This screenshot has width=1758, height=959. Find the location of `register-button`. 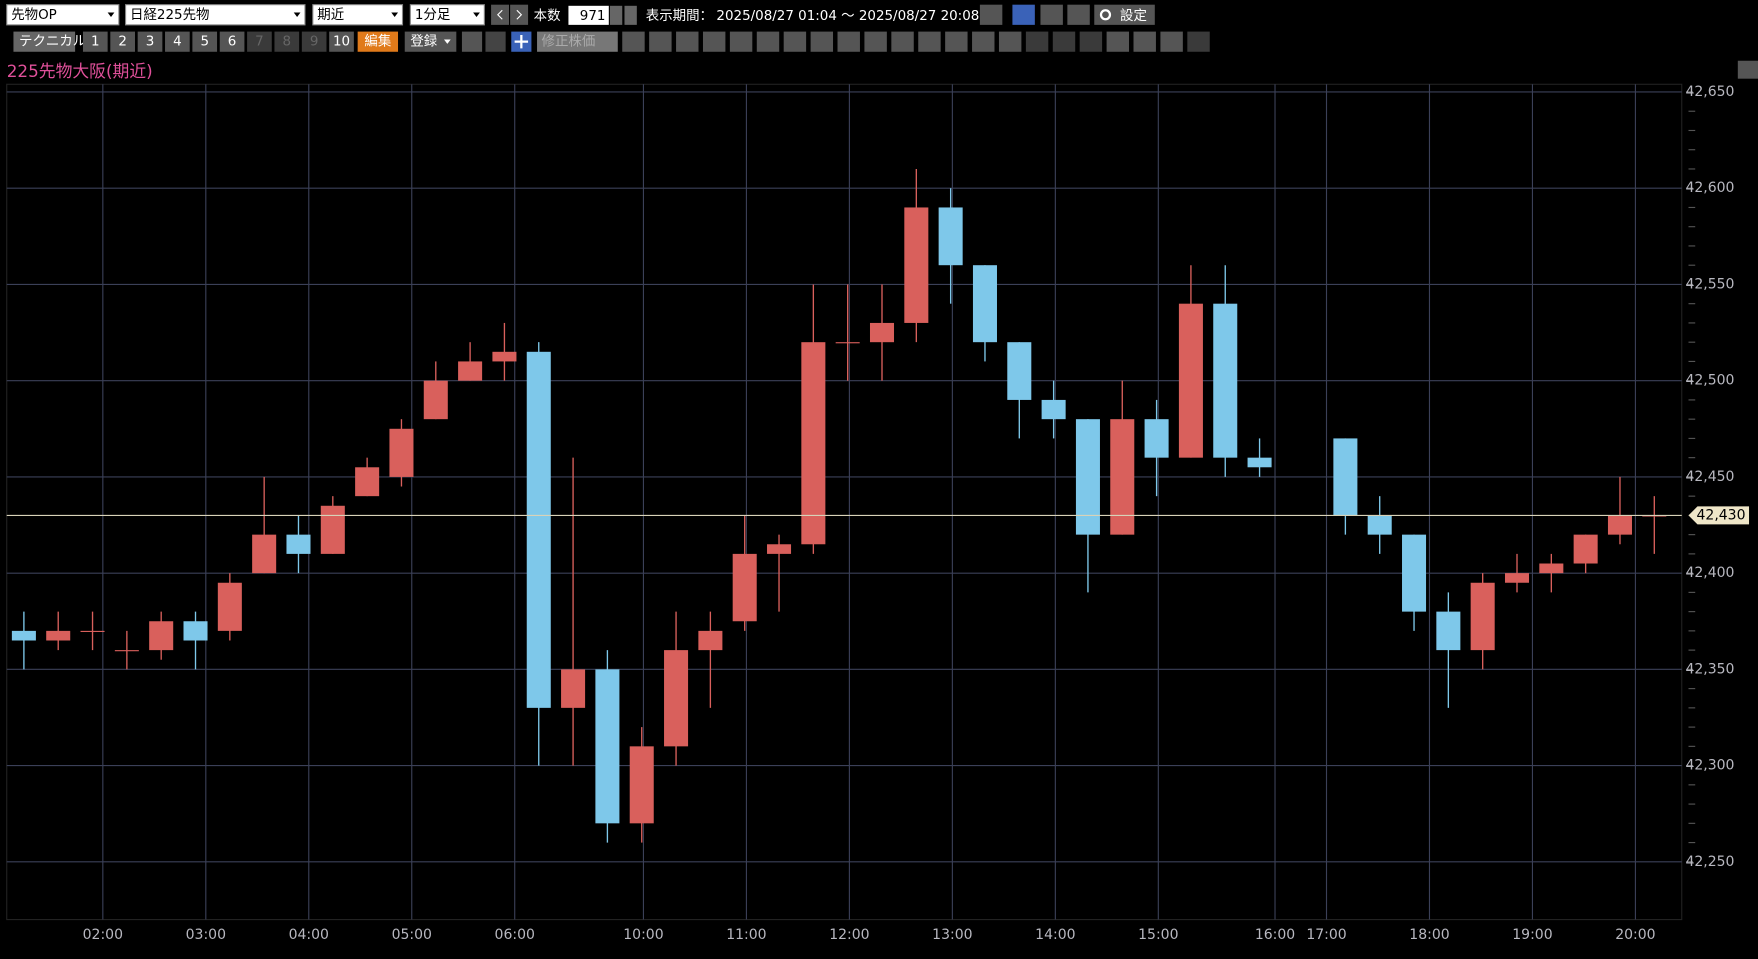

register-button is located at coordinates (430, 41).